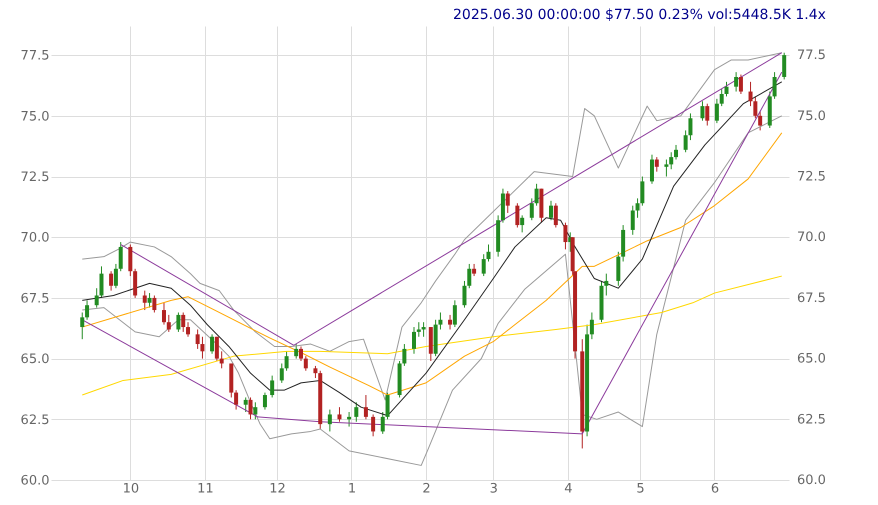 This screenshot has width=878, height=505. I want to click on y2-tick-label: 77.5, so click(811, 56).